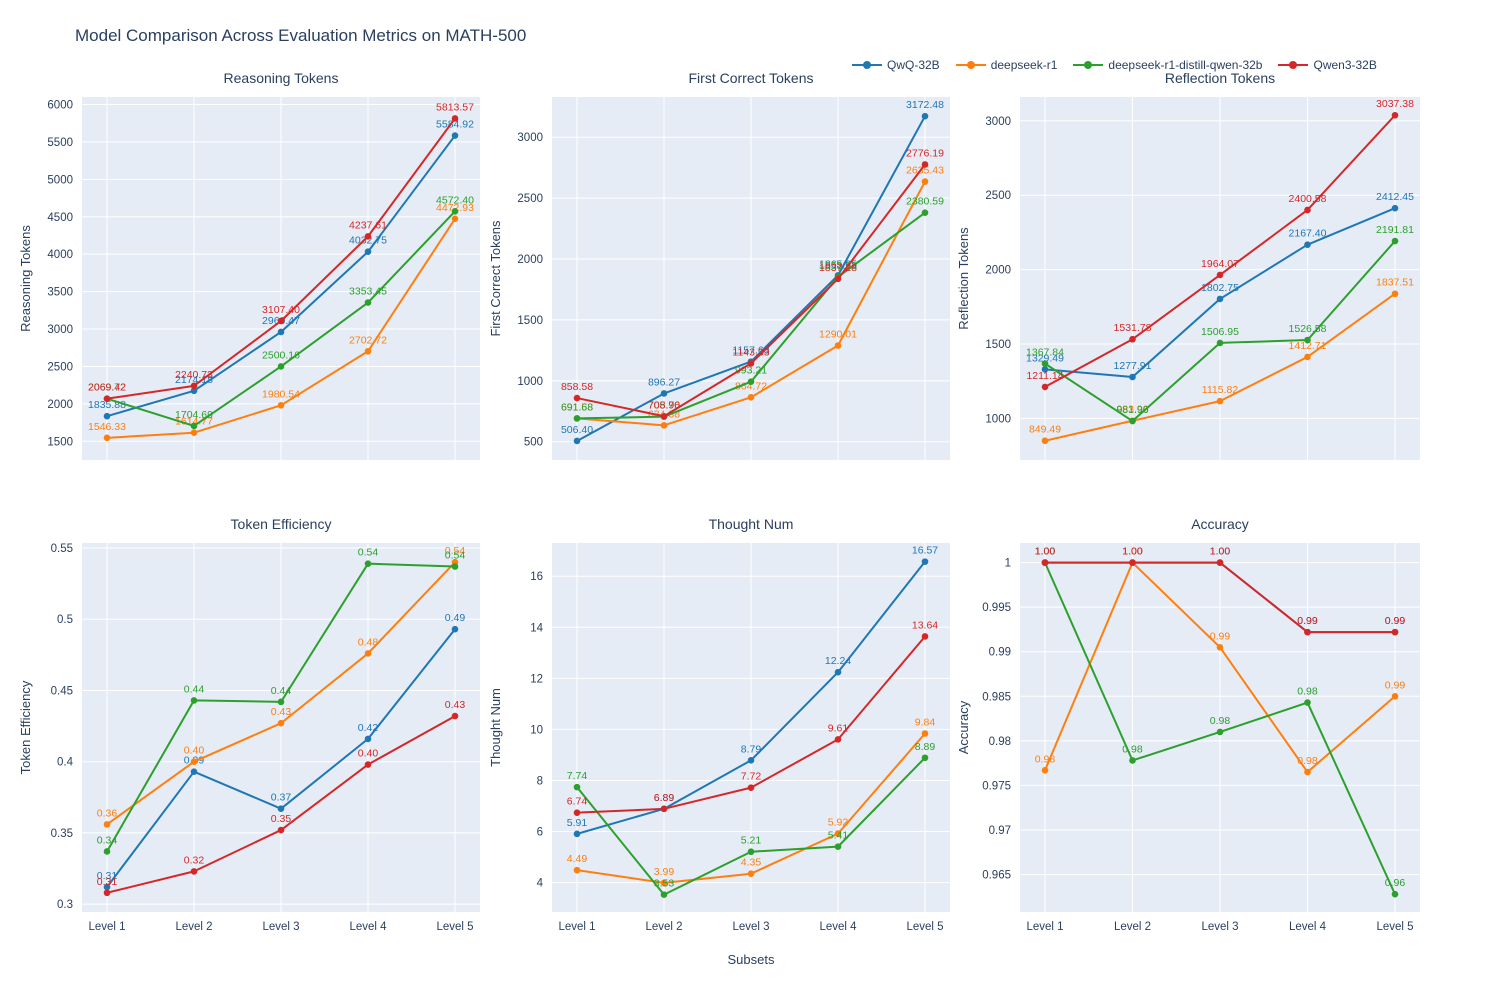 The height and width of the screenshot is (1000, 1500). What do you see at coordinates (1167, 65) in the screenshot?
I see `legend-item-deepseek-r1-distill-qwen-32b: deepseek-r1-distill-qwen-32b` at bounding box center [1167, 65].